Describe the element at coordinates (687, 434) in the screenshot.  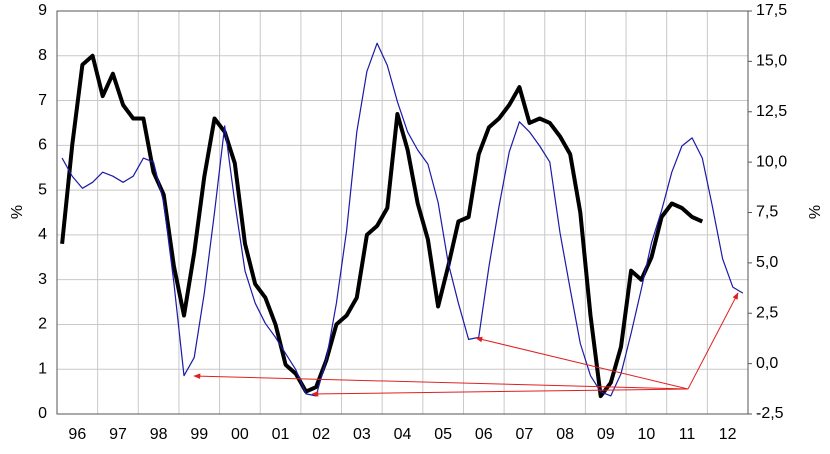
I see `x-tick-label: 11` at that location.